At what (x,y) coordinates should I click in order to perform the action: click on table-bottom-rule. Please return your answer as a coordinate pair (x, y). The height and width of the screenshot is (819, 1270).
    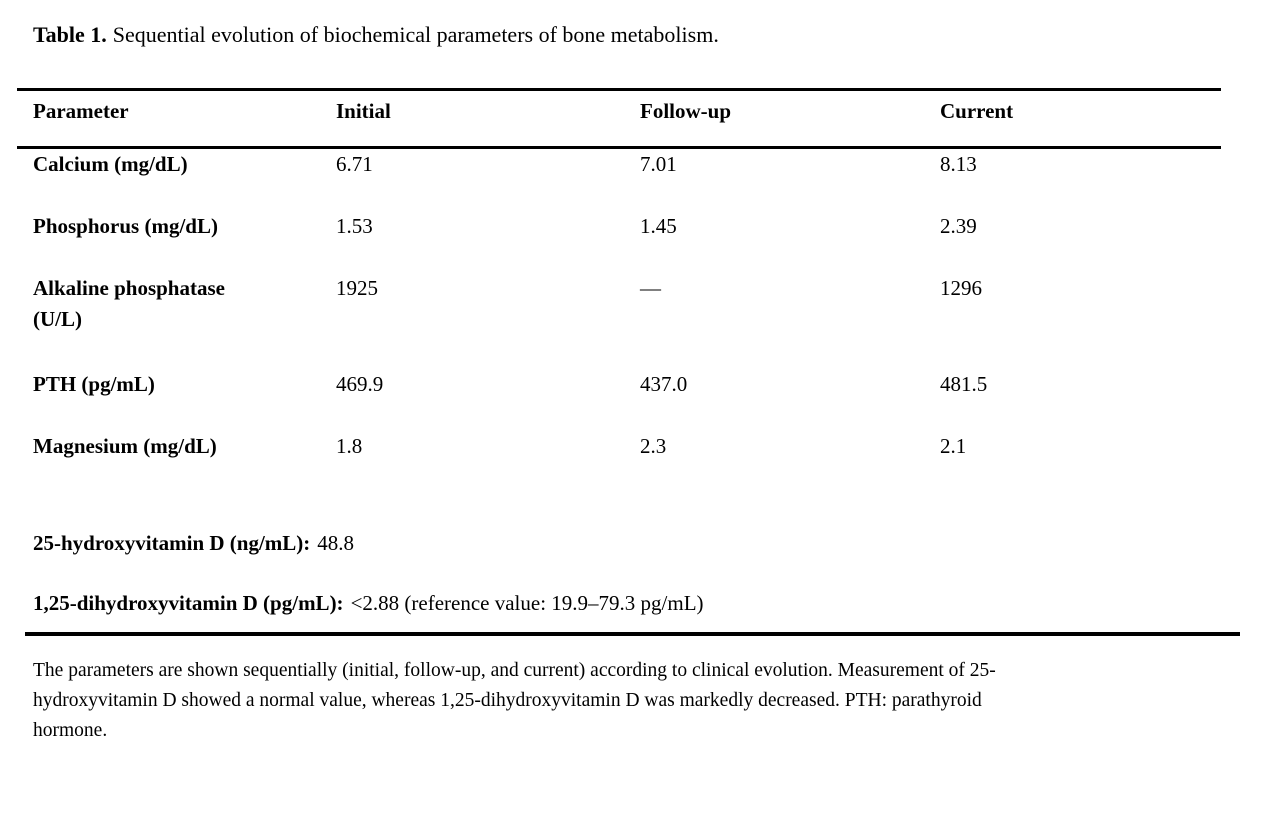
    Looking at the image, I should click on (632, 634).